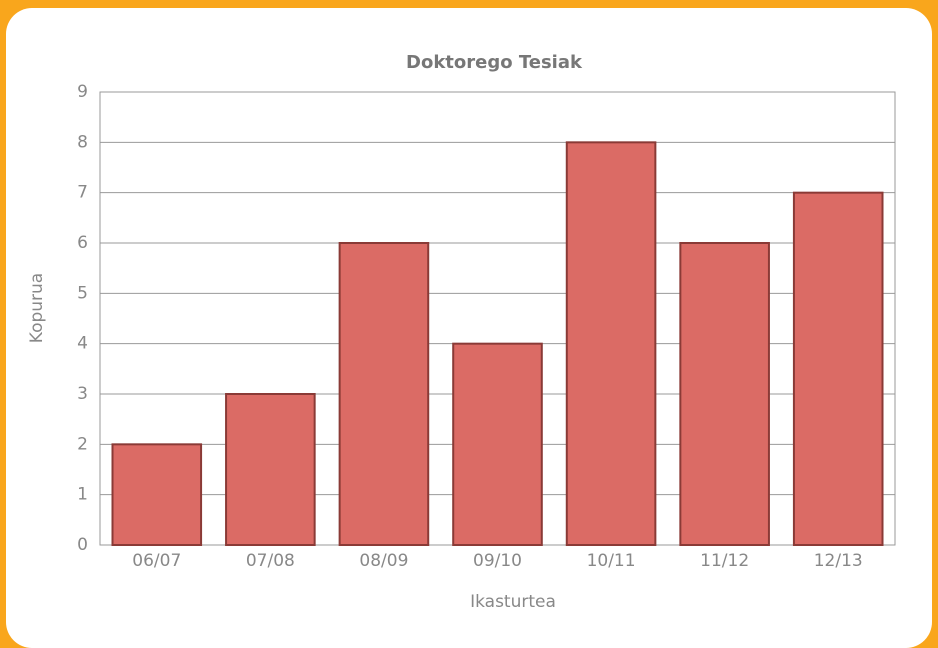  I want to click on x-tick-label: 07/08, so click(270, 561).